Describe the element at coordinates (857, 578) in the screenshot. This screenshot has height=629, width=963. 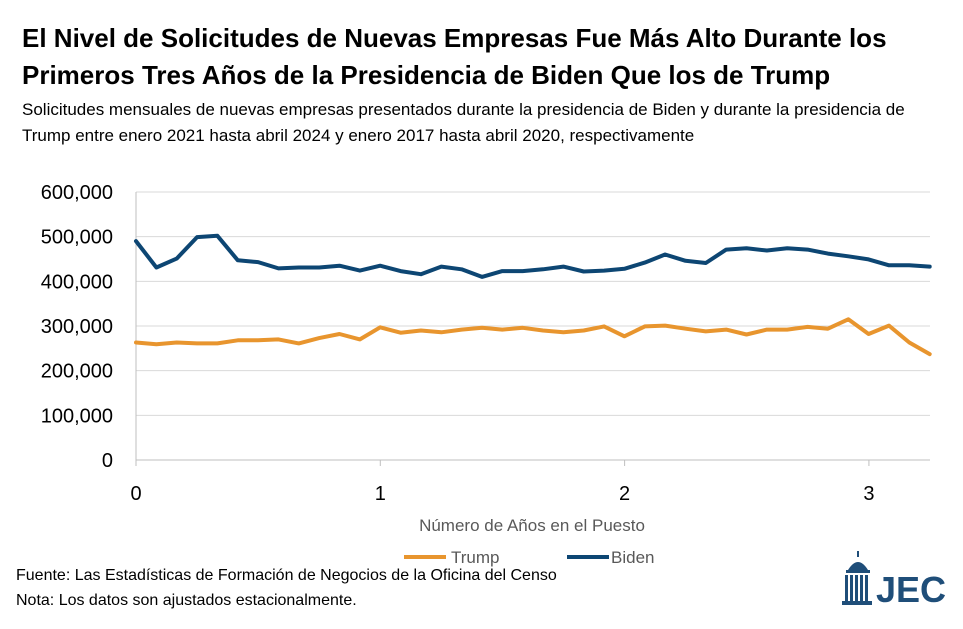
I see `capitol-dome-icon` at that location.